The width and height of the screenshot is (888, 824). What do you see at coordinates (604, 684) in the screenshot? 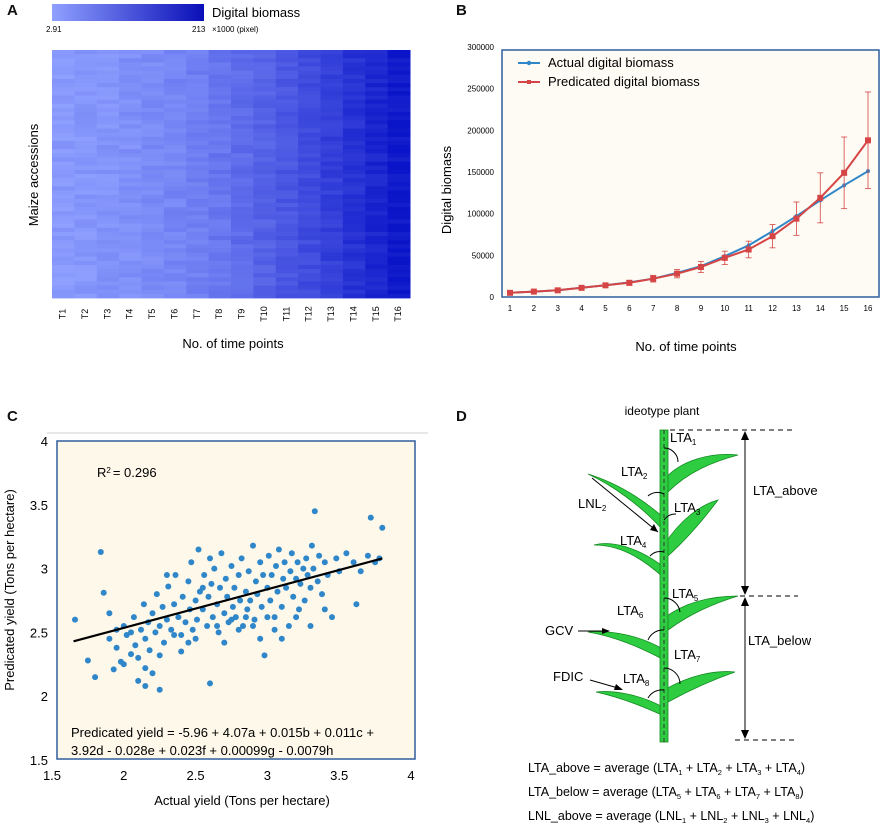
I see `fdic-arrow-line` at bounding box center [604, 684].